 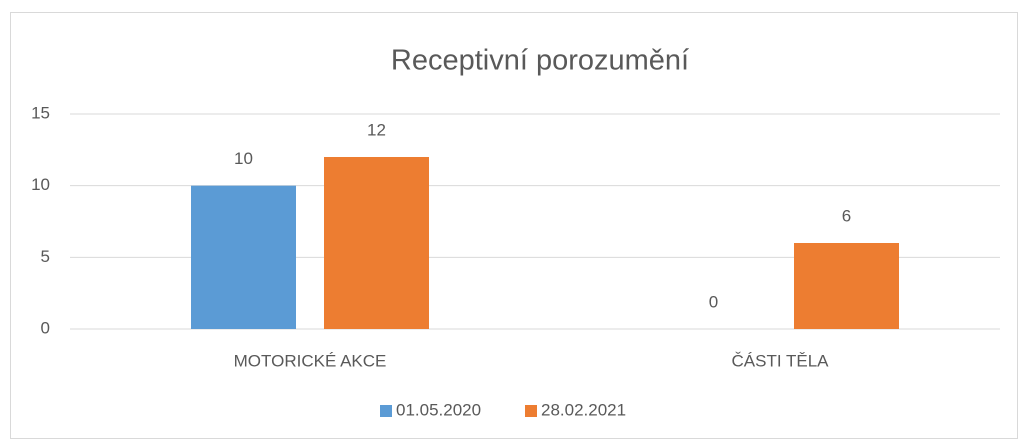 What do you see at coordinates (438, 409) in the screenshot?
I see `legend-label: 01.05.2020` at bounding box center [438, 409].